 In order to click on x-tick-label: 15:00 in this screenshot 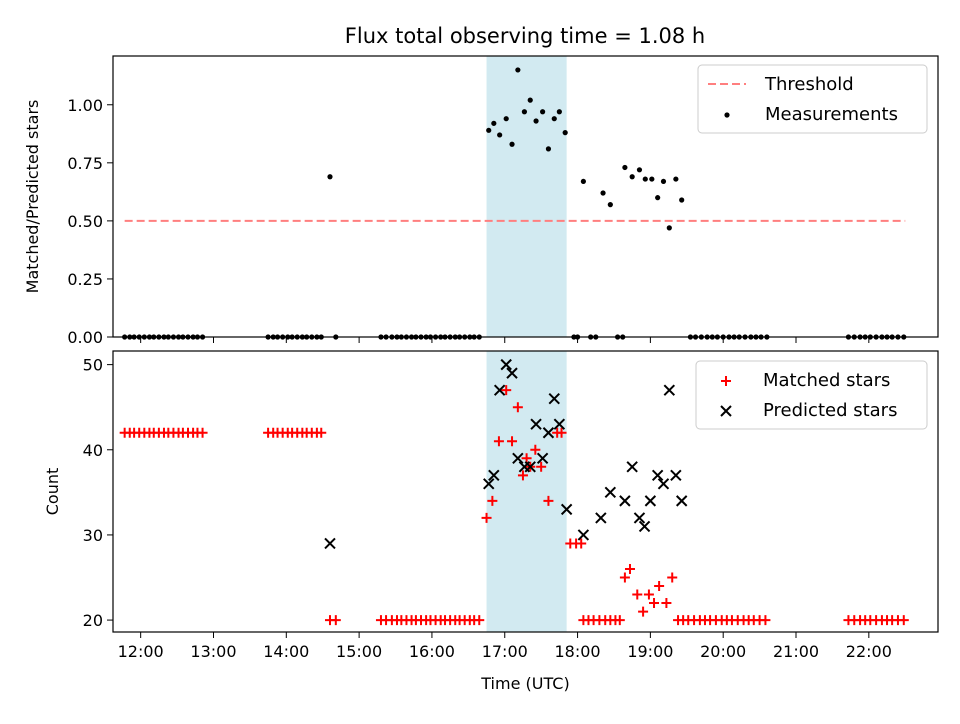, I will do `click(359, 651)`.